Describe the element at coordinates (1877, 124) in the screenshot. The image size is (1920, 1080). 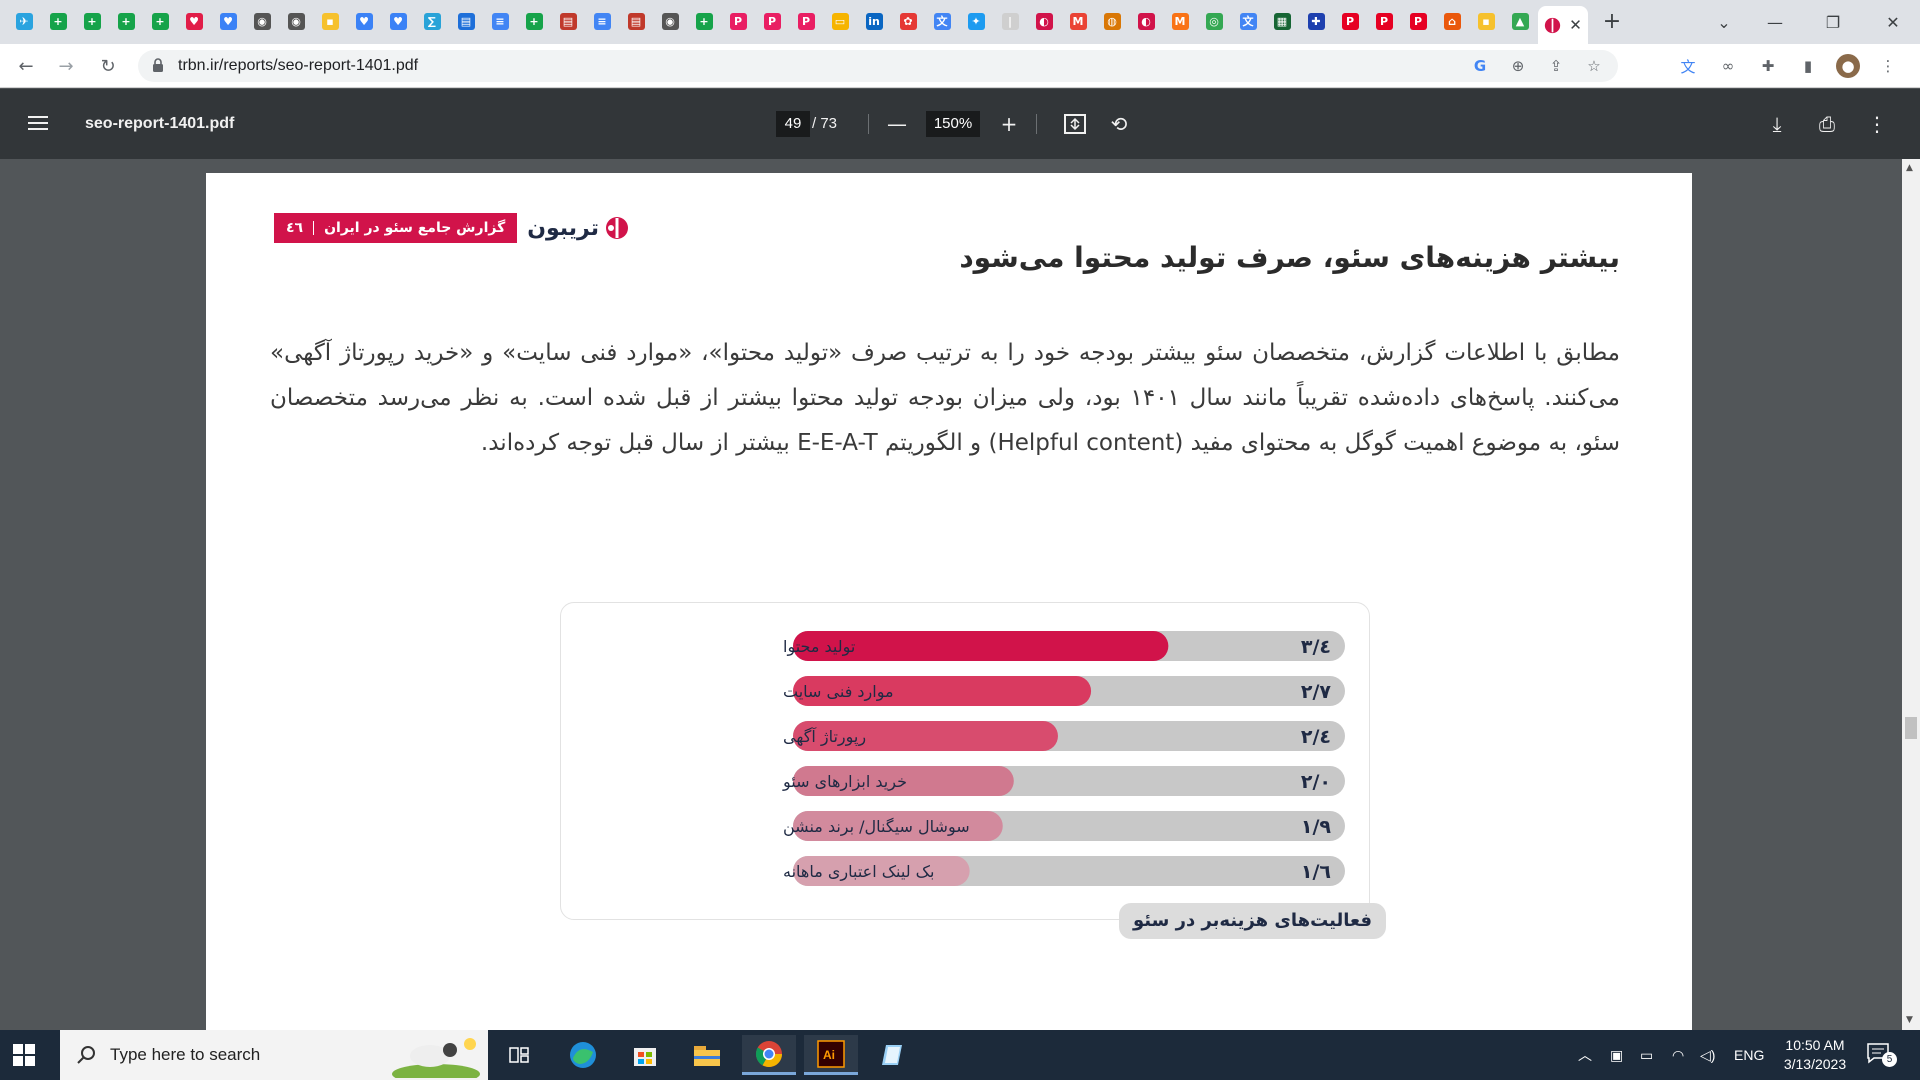
I see `pdf-more-icon: ⋮` at that location.